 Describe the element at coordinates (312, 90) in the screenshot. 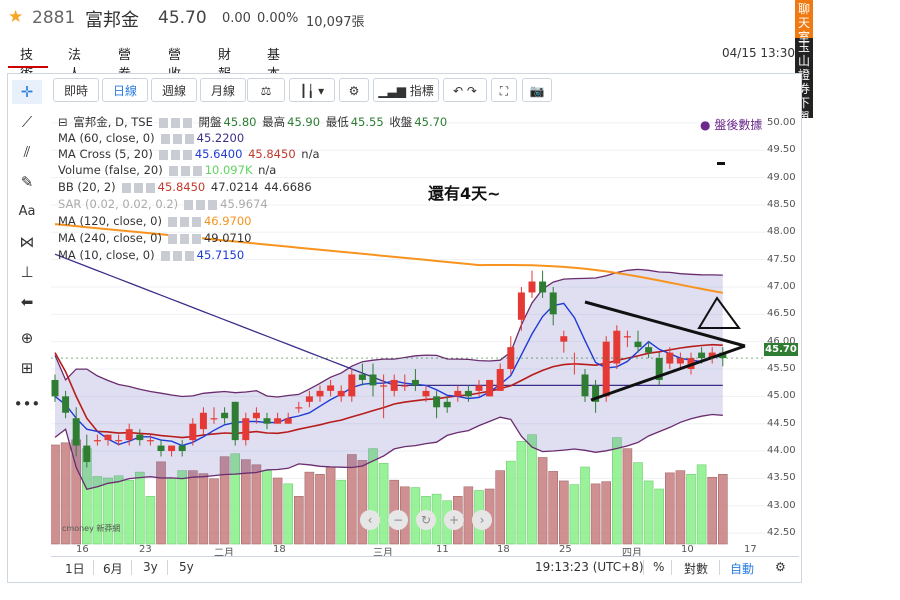

I see `chart-type-icon: ┃╽ ▾` at that location.